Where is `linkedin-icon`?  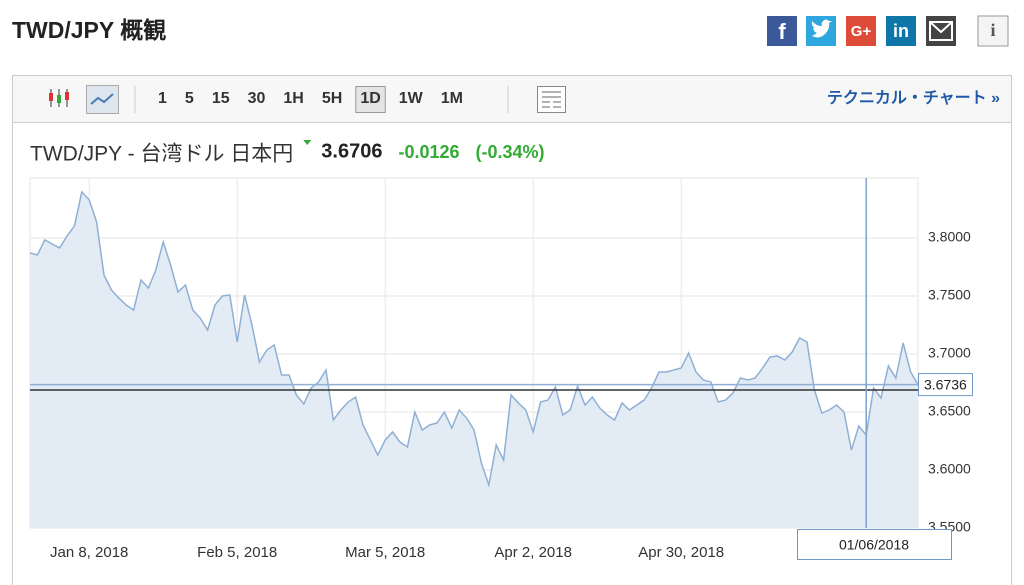
linkedin-icon is located at coordinates (901, 31).